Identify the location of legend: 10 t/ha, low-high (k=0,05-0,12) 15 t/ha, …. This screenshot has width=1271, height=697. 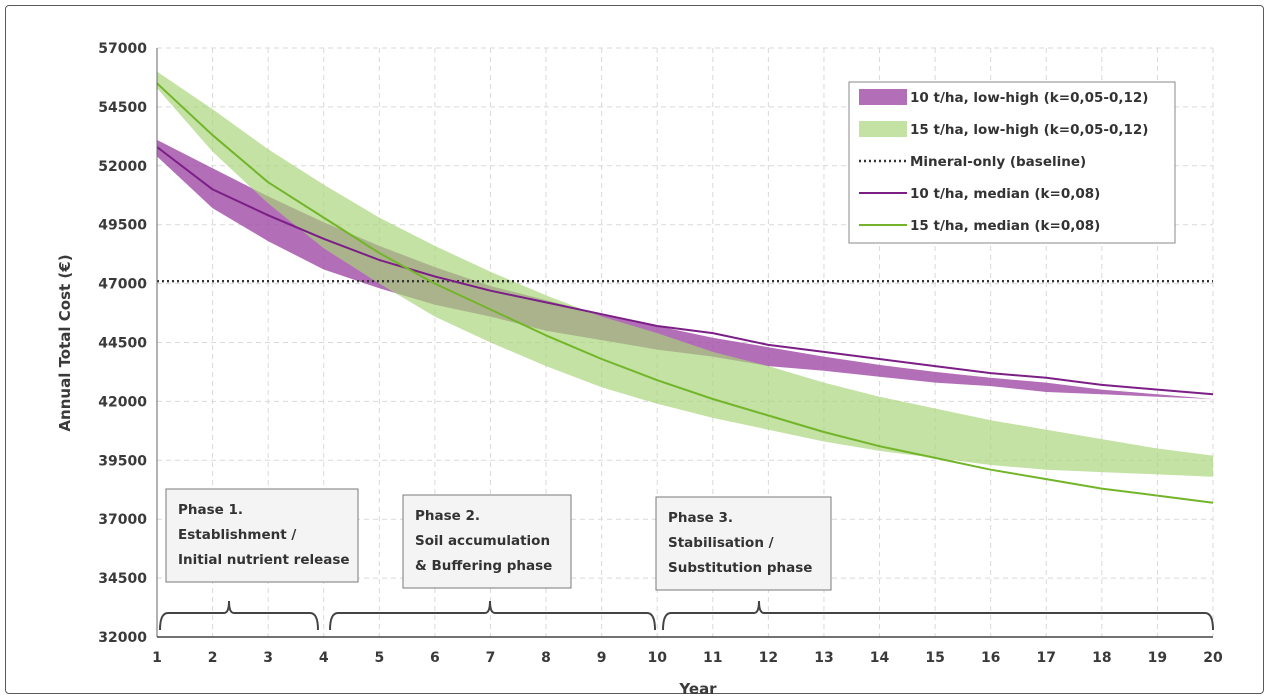
(1012, 162).